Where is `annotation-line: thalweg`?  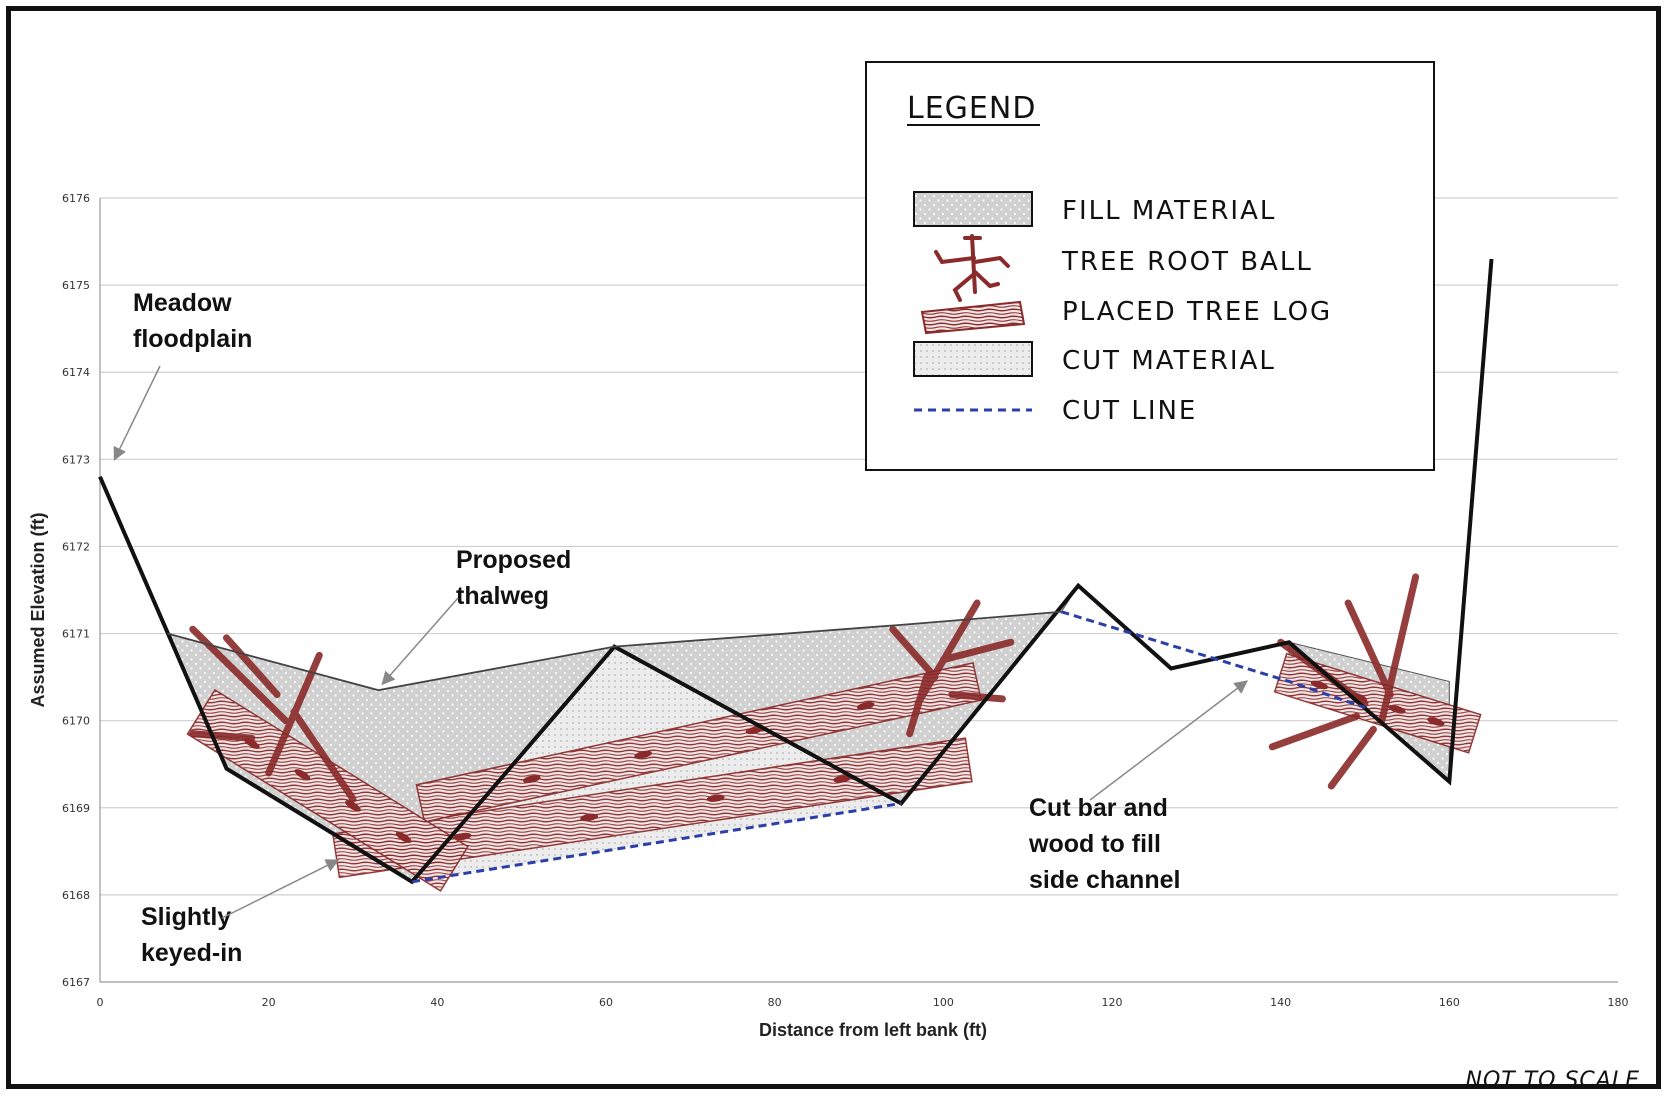 annotation-line: thalweg is located at coordinates (502, 596).